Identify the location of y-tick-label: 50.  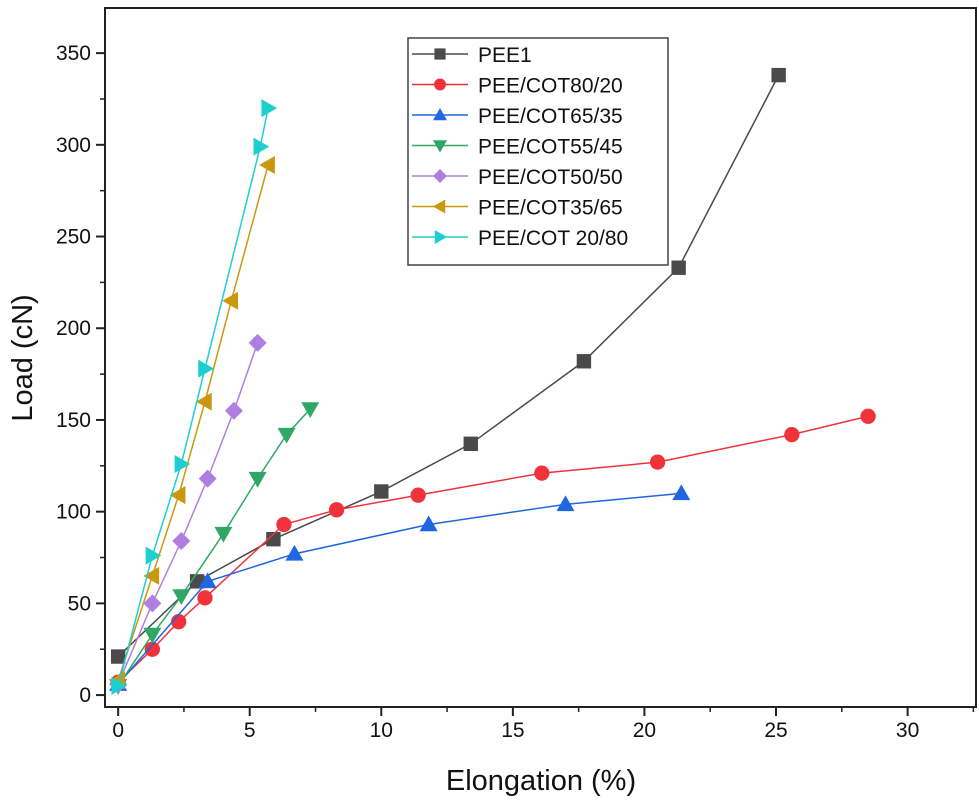
(79, 603).